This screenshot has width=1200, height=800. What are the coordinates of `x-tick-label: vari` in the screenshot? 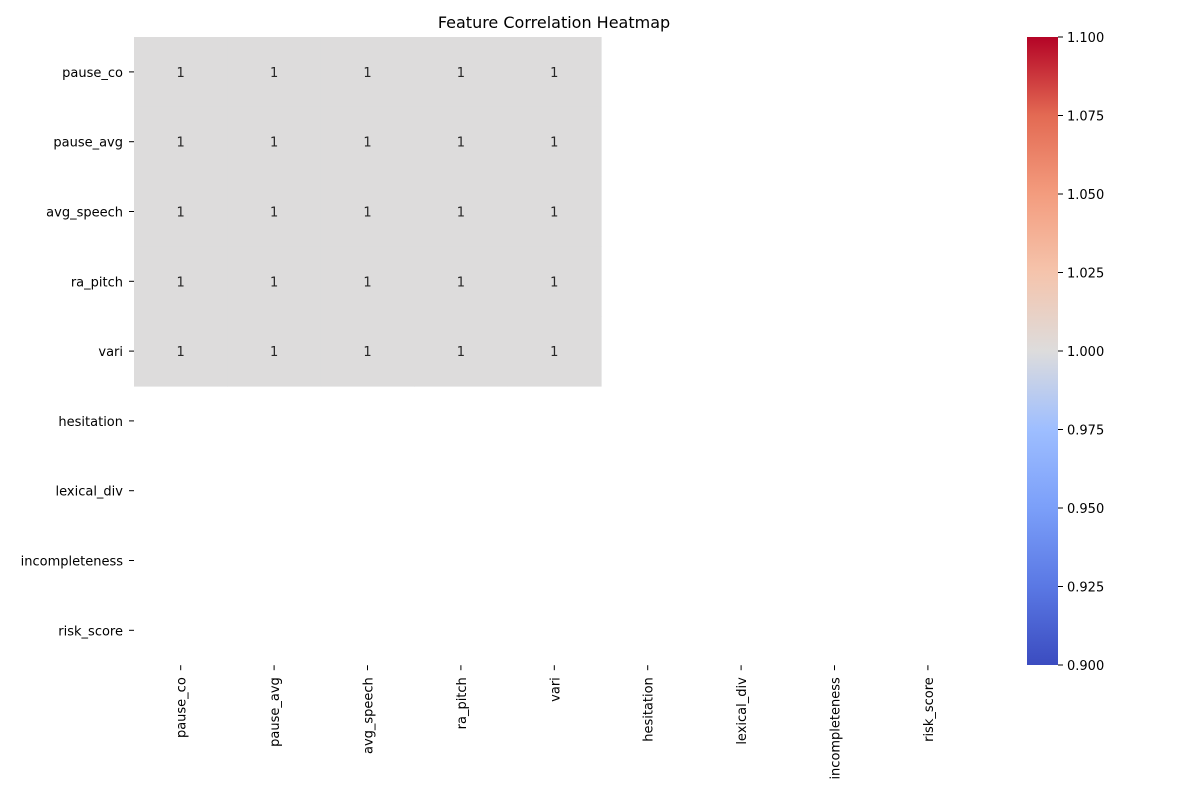 It's located at (555, 689).